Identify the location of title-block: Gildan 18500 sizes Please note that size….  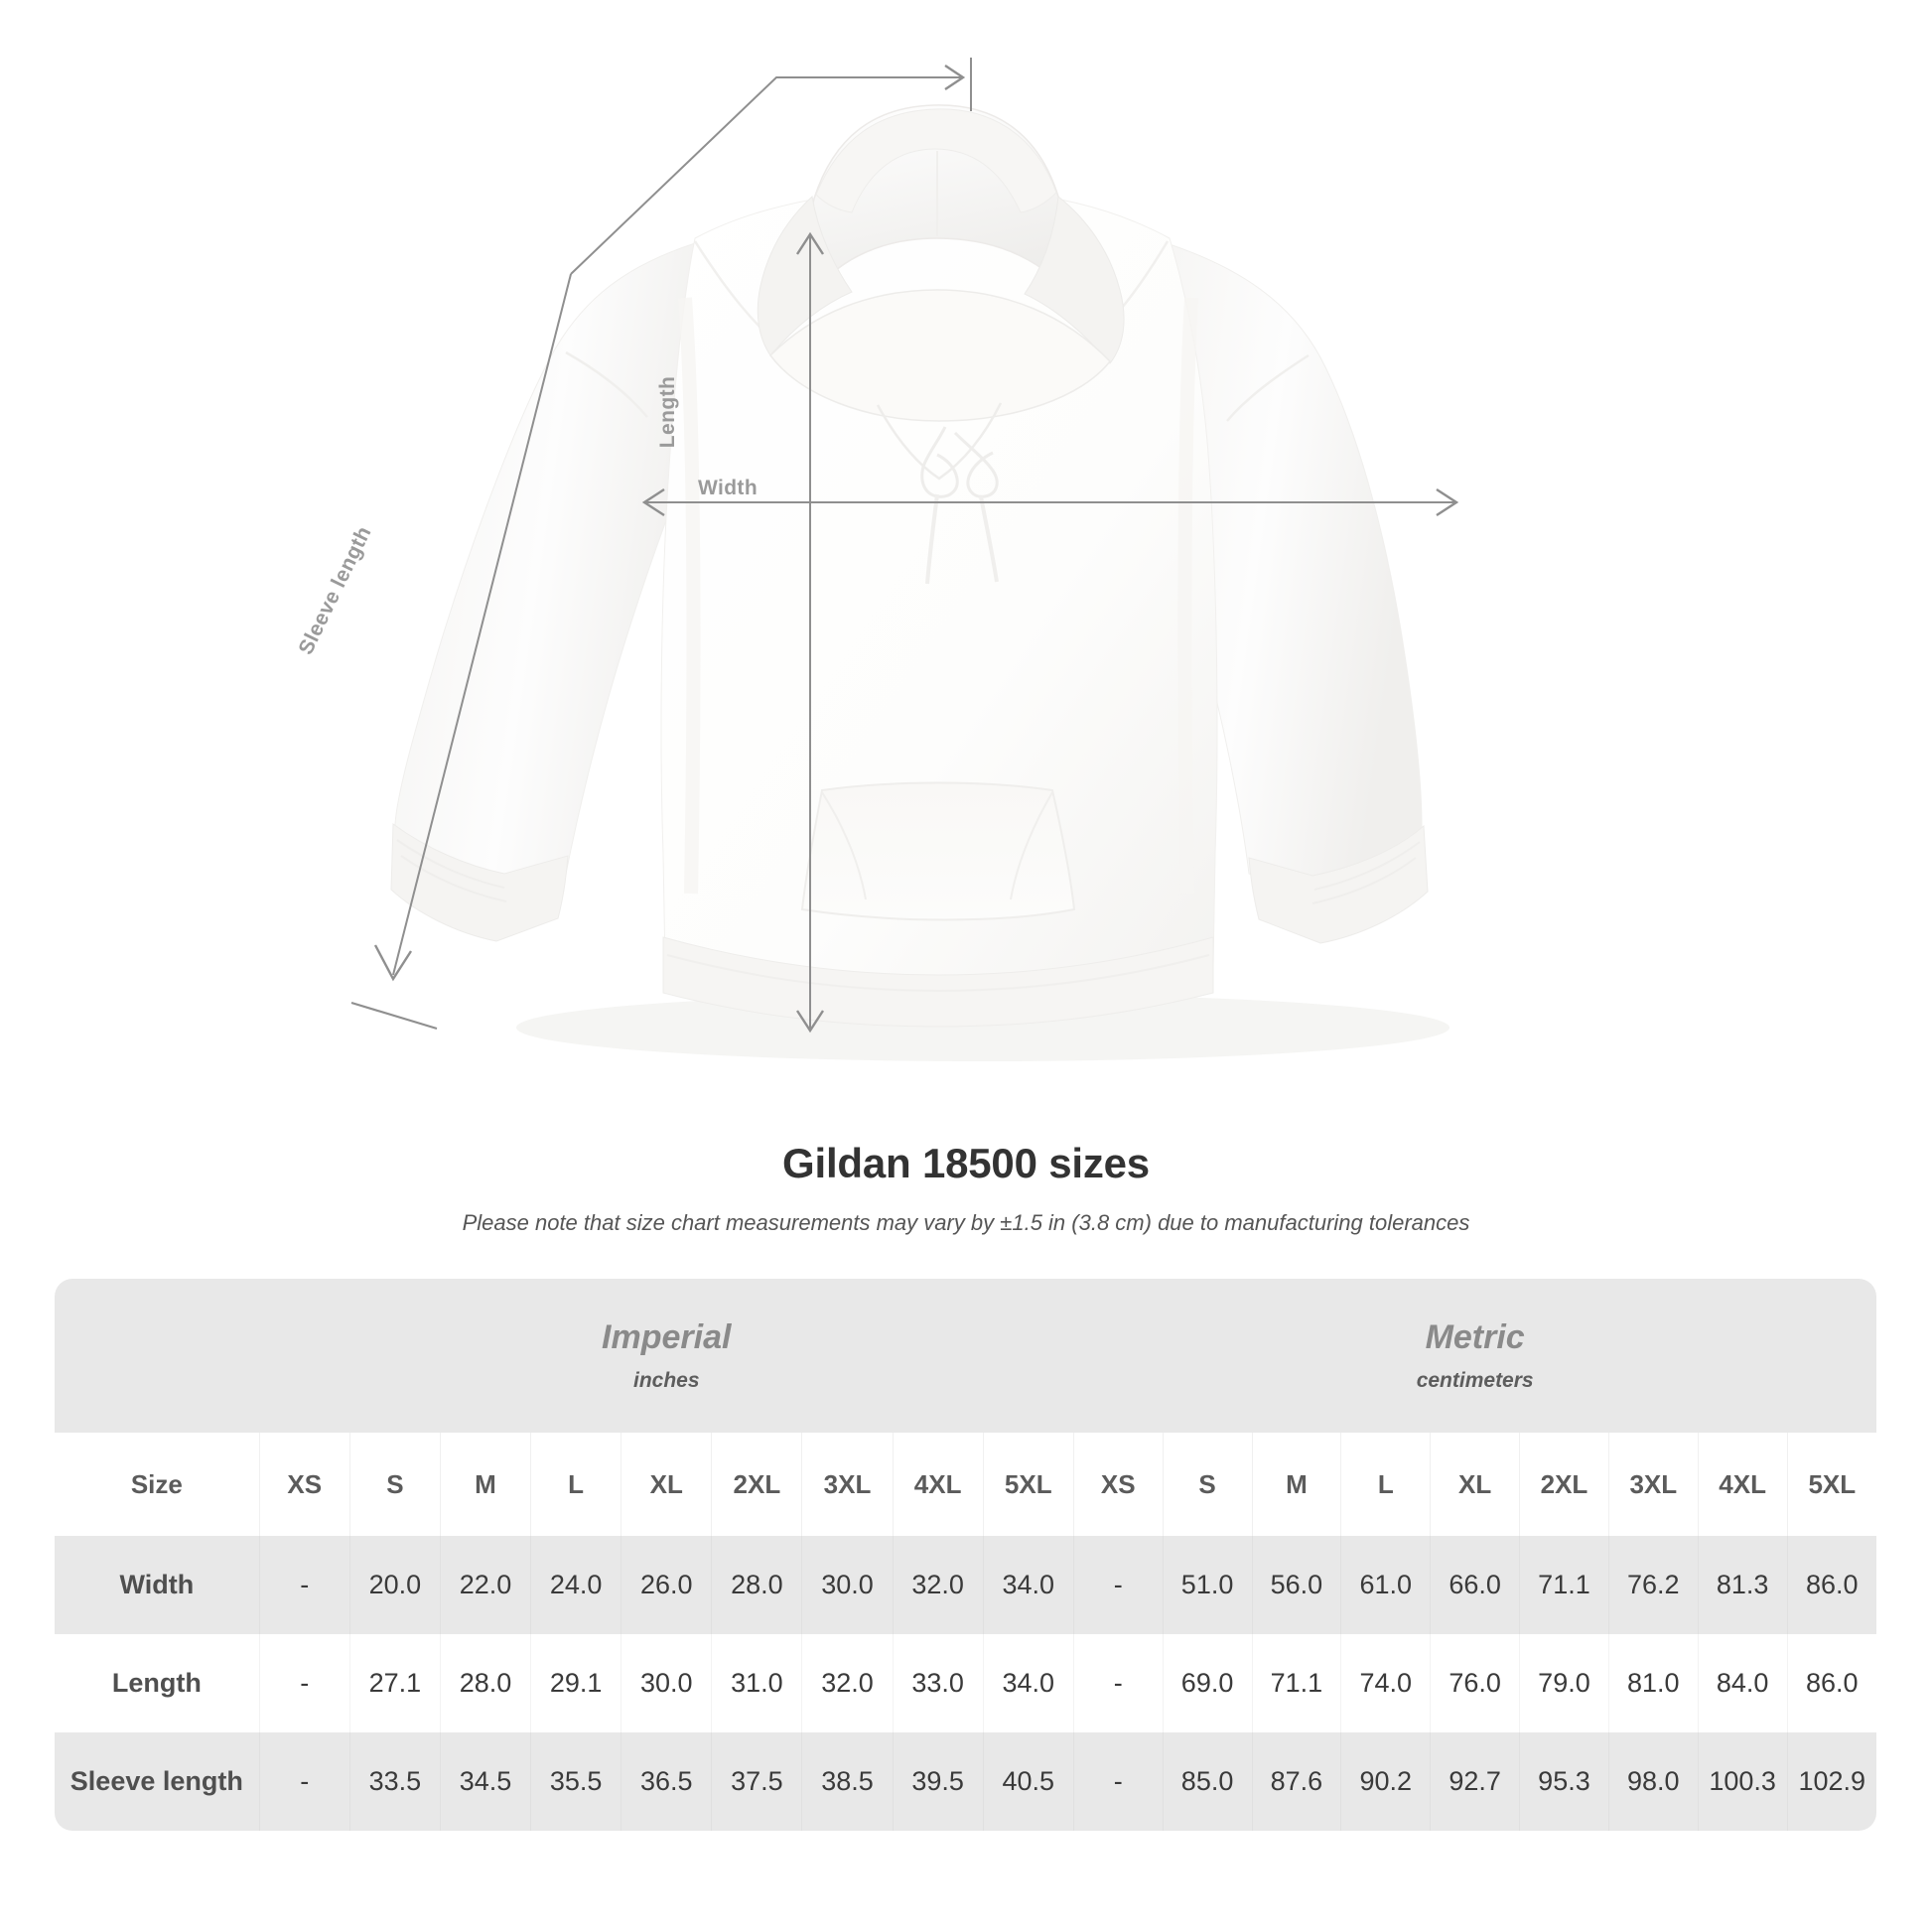
(966, 1188).